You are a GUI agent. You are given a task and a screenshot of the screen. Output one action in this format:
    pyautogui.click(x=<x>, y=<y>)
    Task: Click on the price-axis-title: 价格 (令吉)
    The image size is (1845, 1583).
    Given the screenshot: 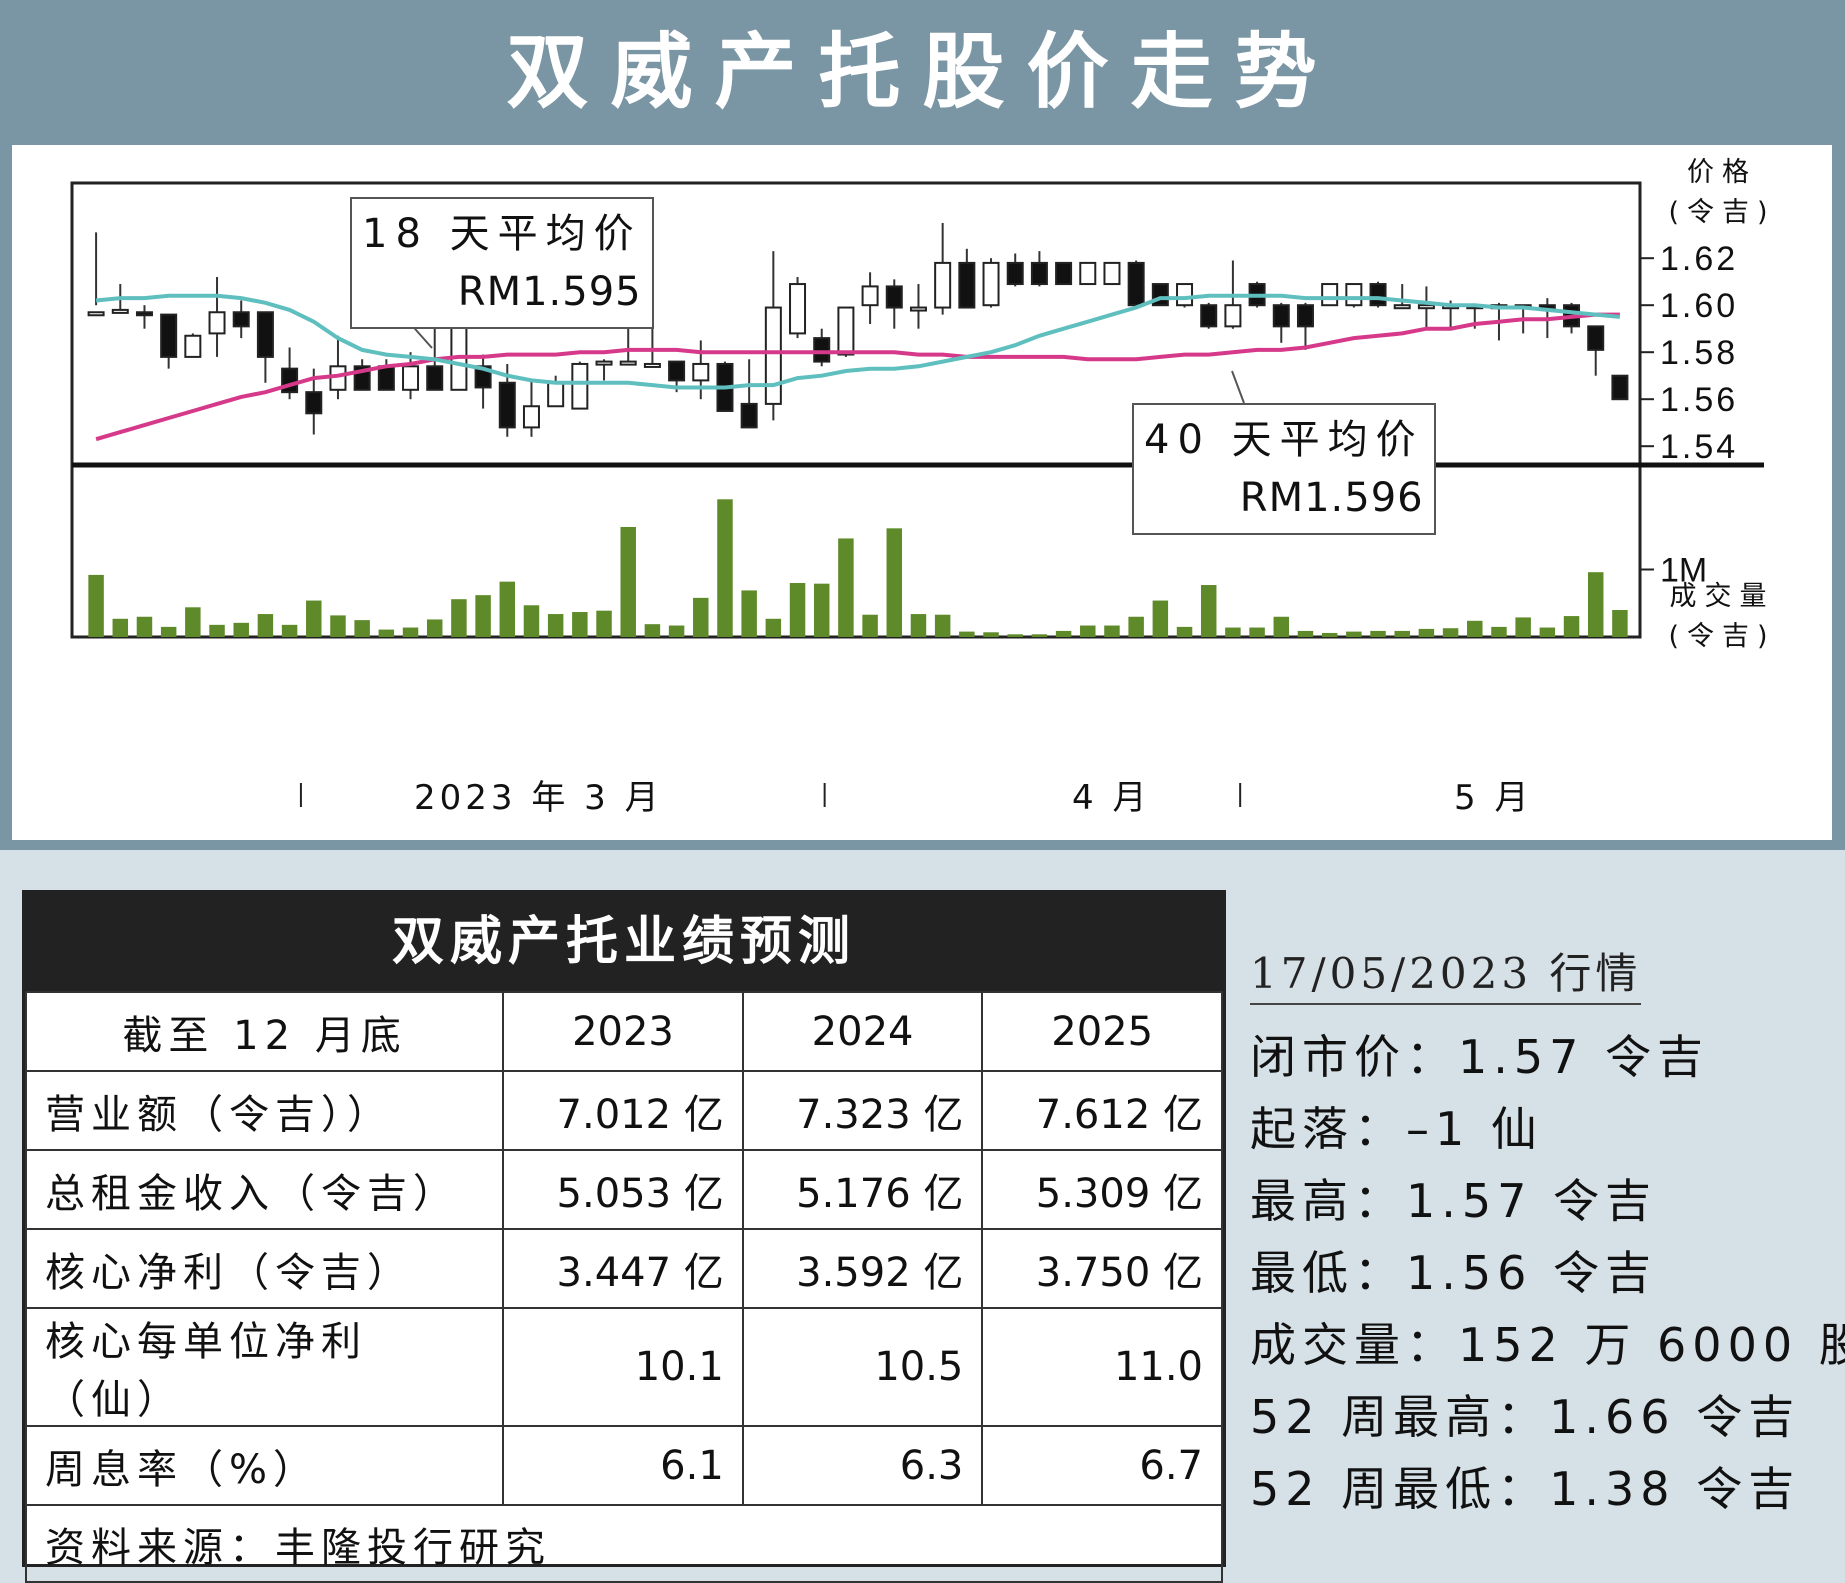 What is the action you would take?
    pyautogui.click(x=1722, y=193)
    